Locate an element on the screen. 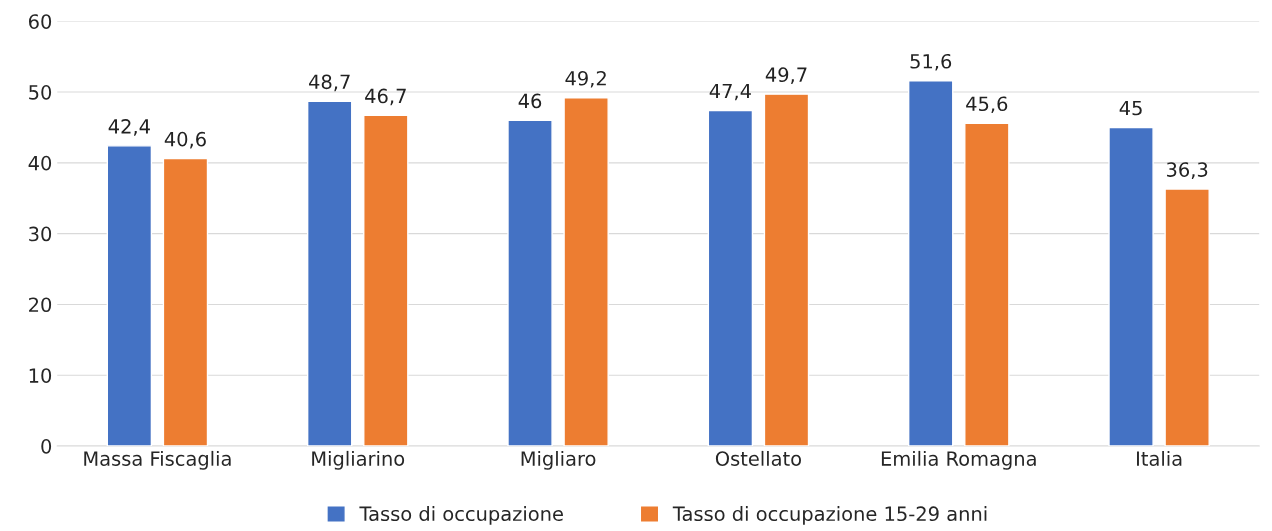 The height and width of the screenshot is (531, 1272). y-tick-label: 10 is located at coordinates (40, 375).